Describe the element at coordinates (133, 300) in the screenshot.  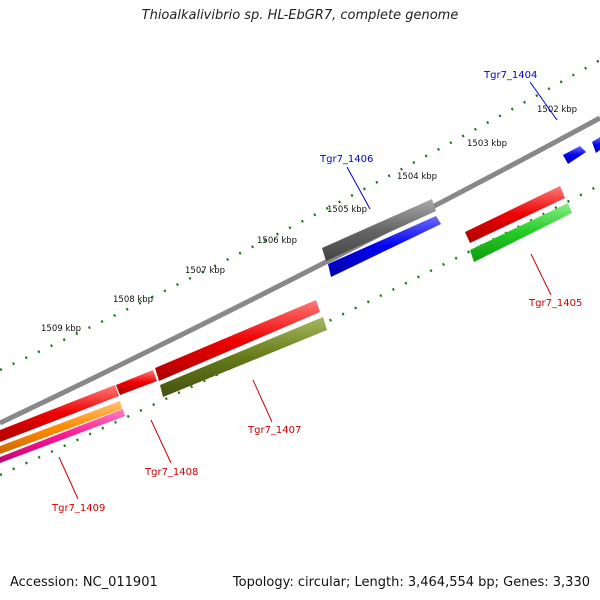
I see `scale-label-1508: 1508 kbp` at that location.